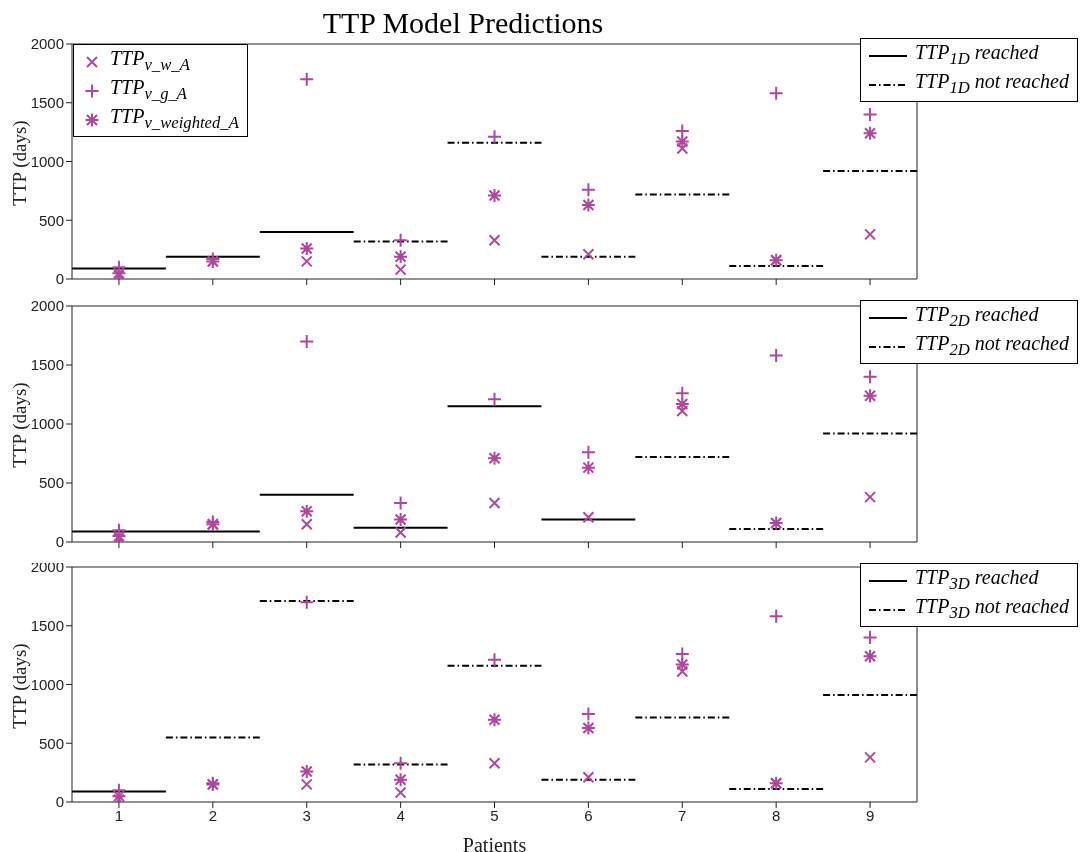  What do you see at coordinates (682, 815) in the screenshot?
I see `x-tick-label: 7` at bounding box center [682, 815].